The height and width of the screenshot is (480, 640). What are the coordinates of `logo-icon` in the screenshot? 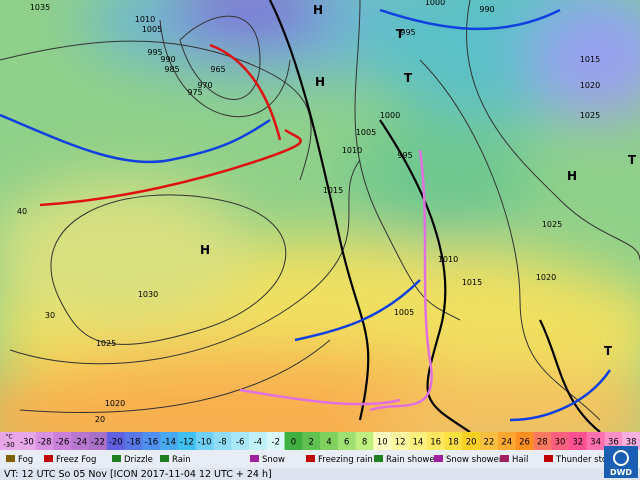 It's located at (621, 458).